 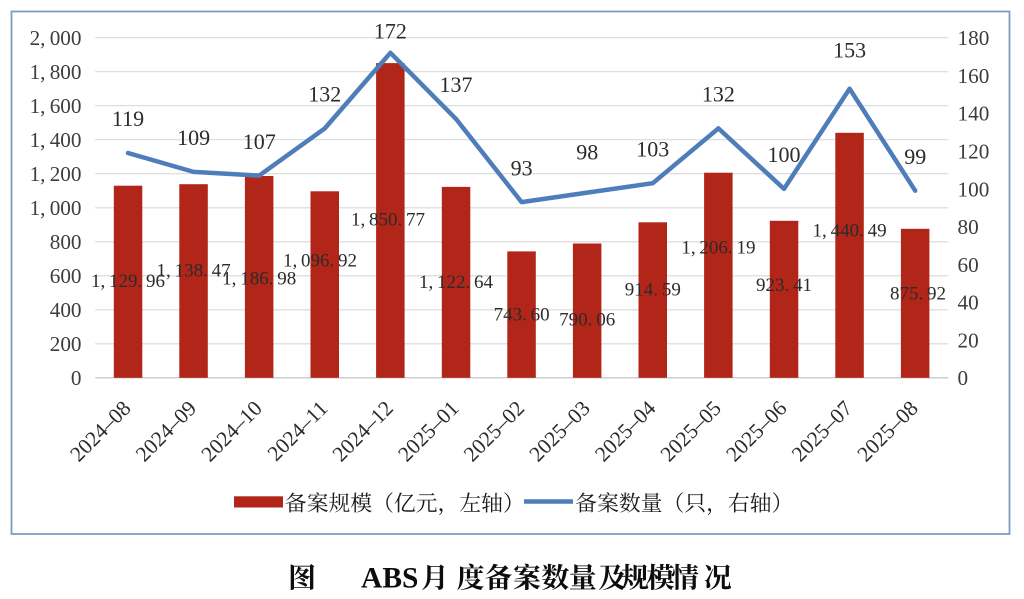 What do you see at coordinates (56, 208) in the screenshot?
I see `svg-text: 1, 000` at bounding box center [56, 208].